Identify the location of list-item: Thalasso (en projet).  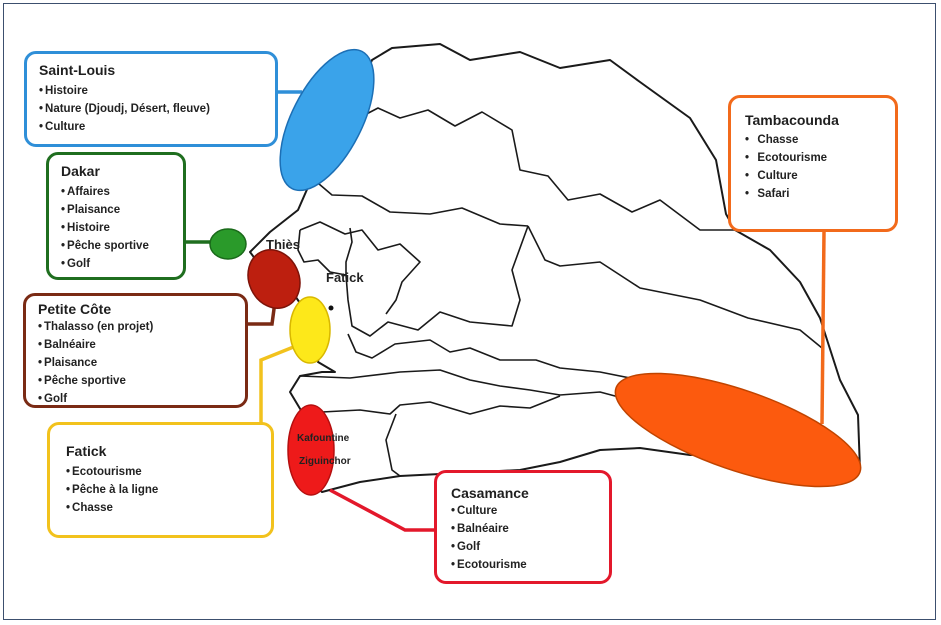
(136, 327).